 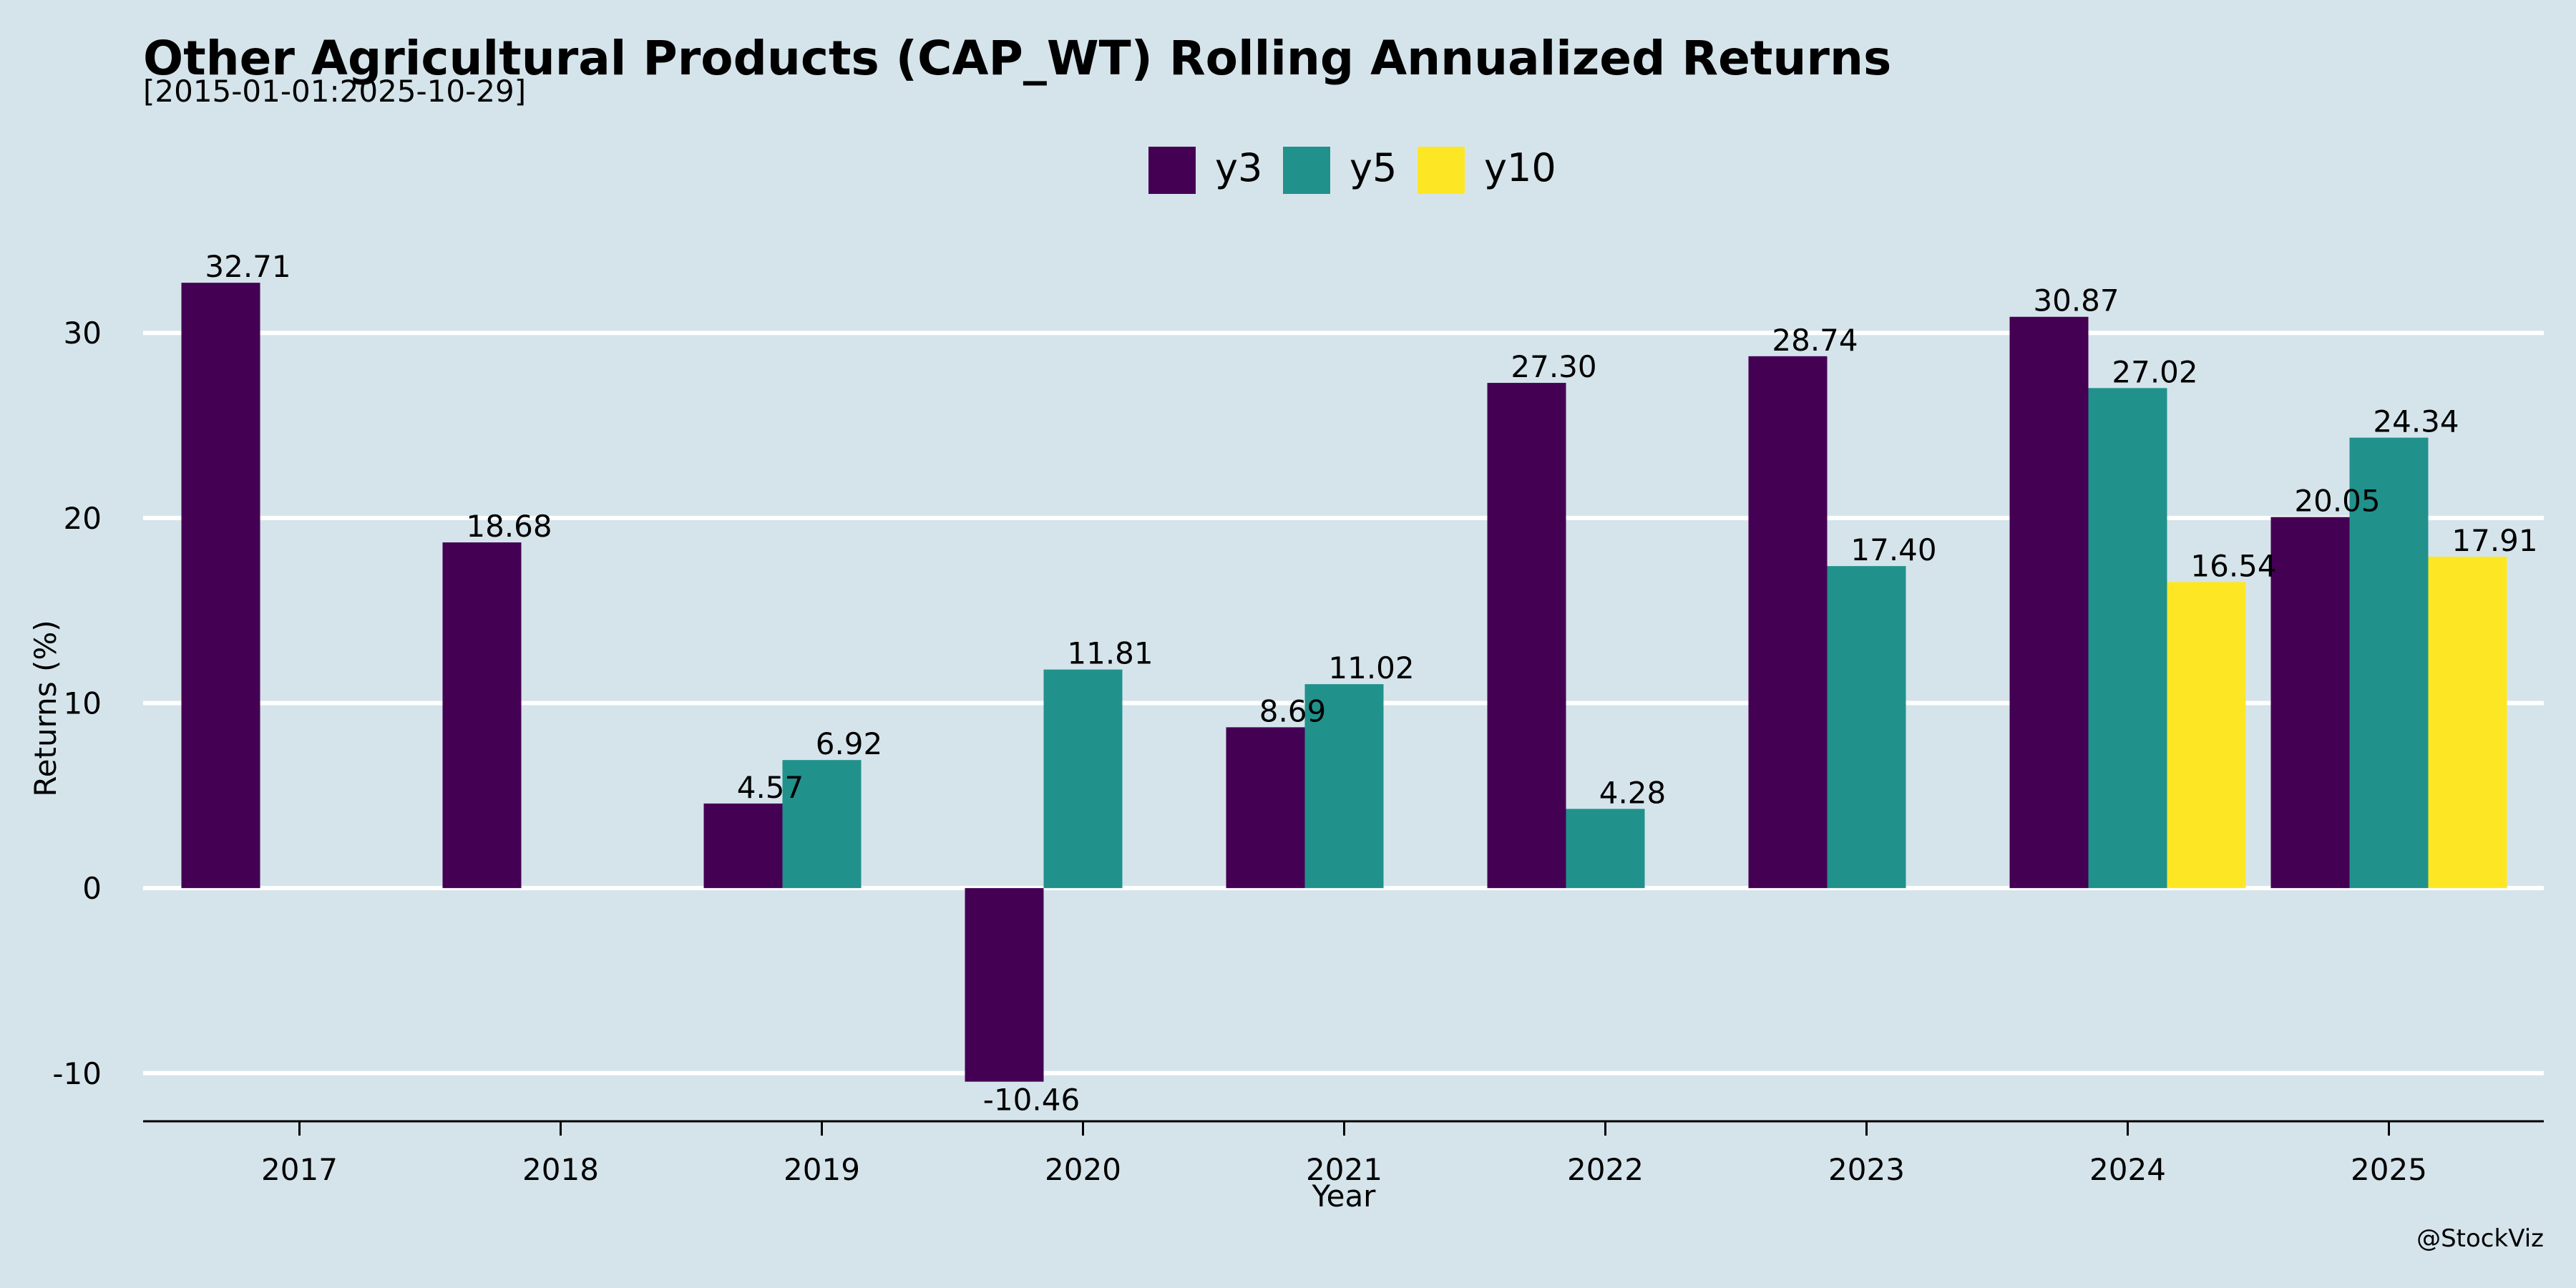 What do you see at coordinates (1893, 549) in the screenshot?
I see `data-label-y5-2023: 17.40` at bounding box center [1893, 549].